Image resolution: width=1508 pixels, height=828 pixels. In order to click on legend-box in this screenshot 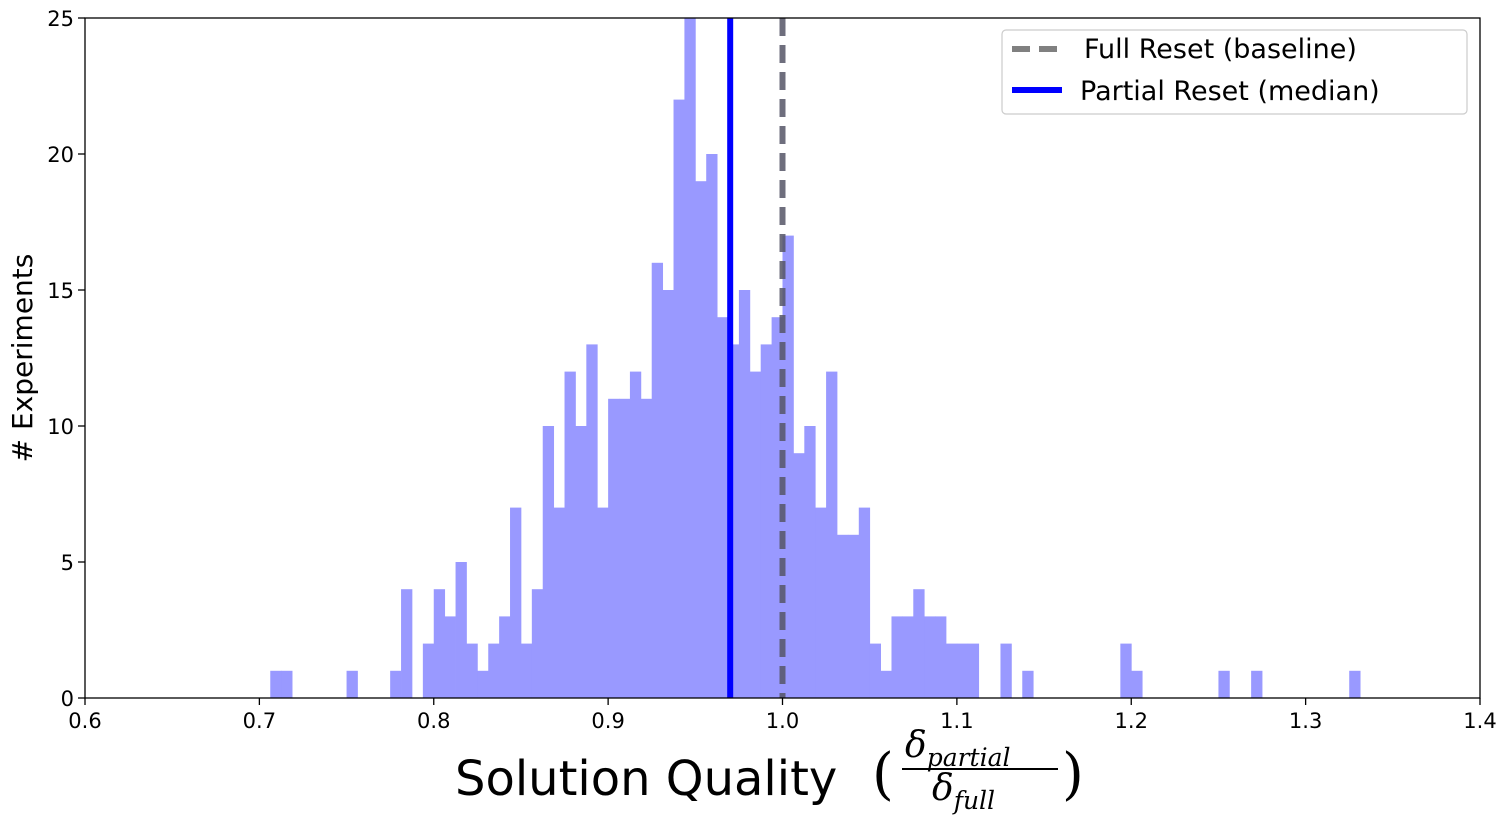, I will do `click(1234, 72)`.